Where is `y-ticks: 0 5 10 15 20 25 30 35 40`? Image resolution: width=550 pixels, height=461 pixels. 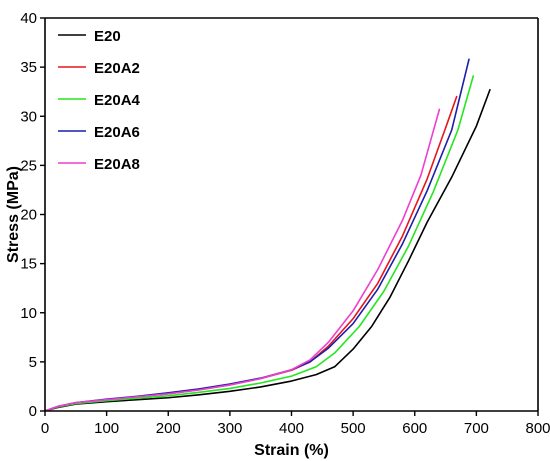
y-ticks: 0 5 10 15 20 25 30 35 40 is located at coordinates (32, 215).